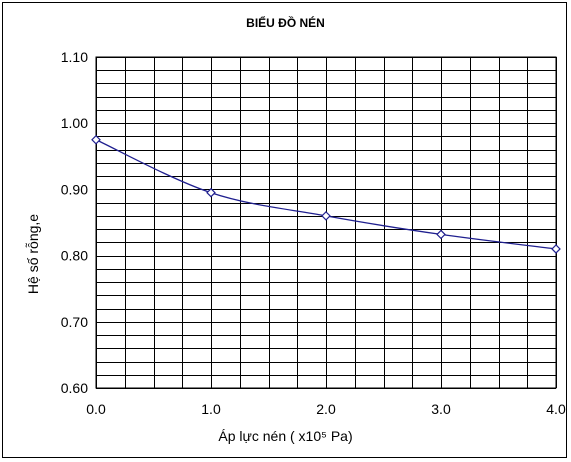 The image size is (571, 462). Describe the element at coordinates (74, 57) in the screenshot. I see `y-tick-label: 1.10` at that location.